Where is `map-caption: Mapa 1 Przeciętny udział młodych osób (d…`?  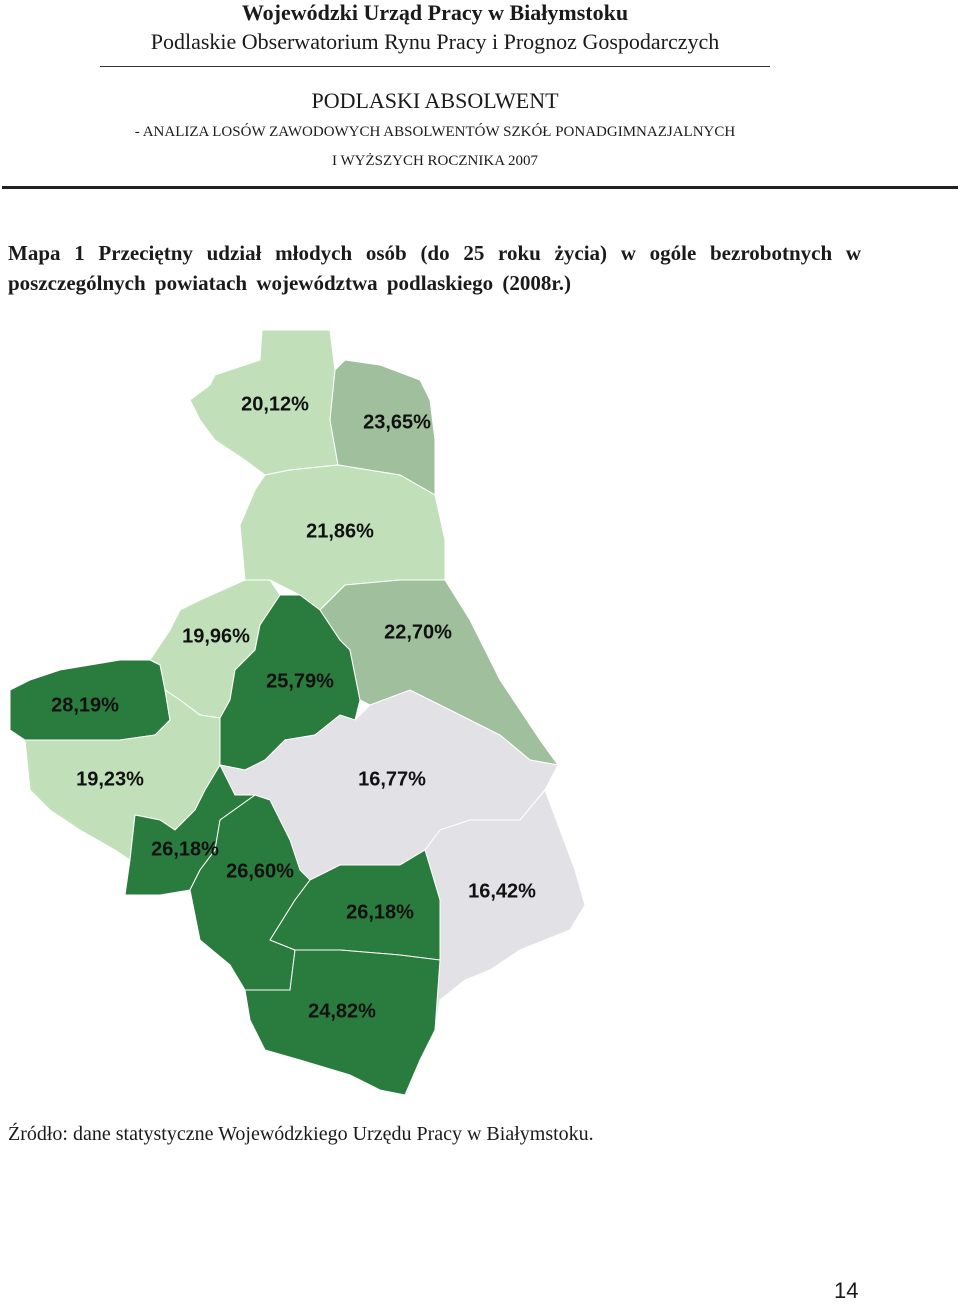
map-caption: Mapa 1 Przeciętny udział młodych osób (d… is located at coordinates (434, 268).